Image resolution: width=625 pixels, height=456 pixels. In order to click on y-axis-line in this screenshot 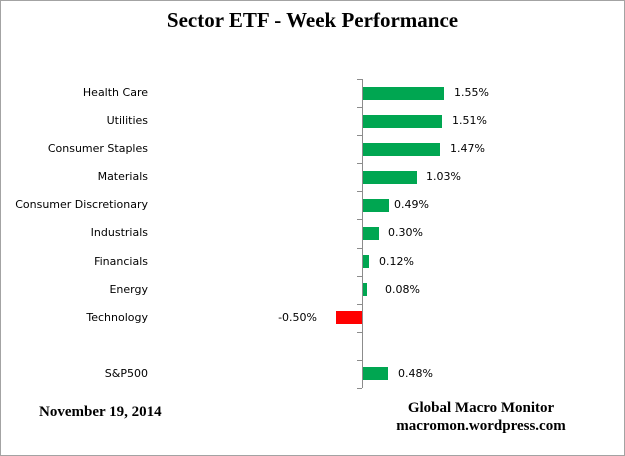, I will do `click(362, 233)`.